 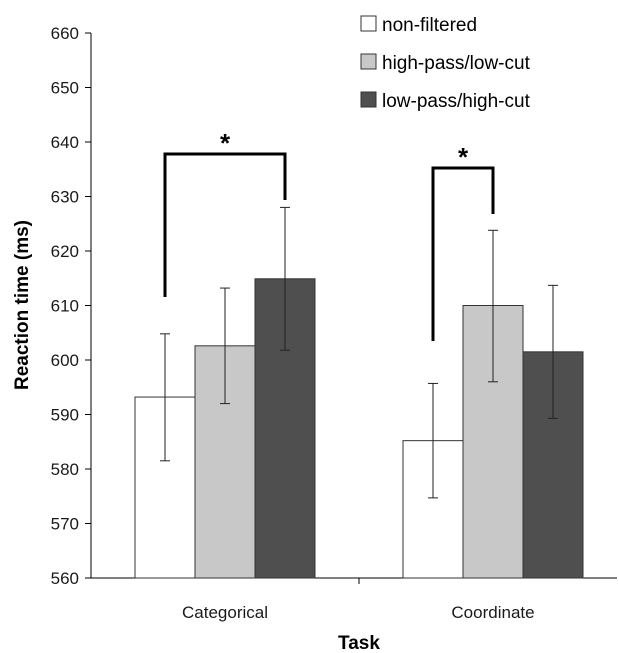 What do you see at coordinates (359, 643) in the screenshot?
I see `x-axis-title: Task` at bounding box center [359, 643].